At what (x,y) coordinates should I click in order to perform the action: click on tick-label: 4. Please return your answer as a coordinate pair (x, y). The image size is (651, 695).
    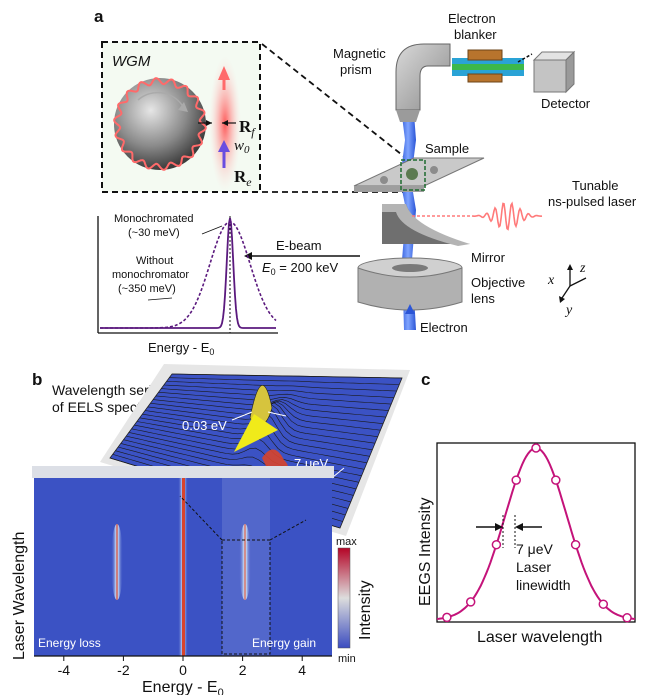
    Looking at the image, I should click on (302, 670).